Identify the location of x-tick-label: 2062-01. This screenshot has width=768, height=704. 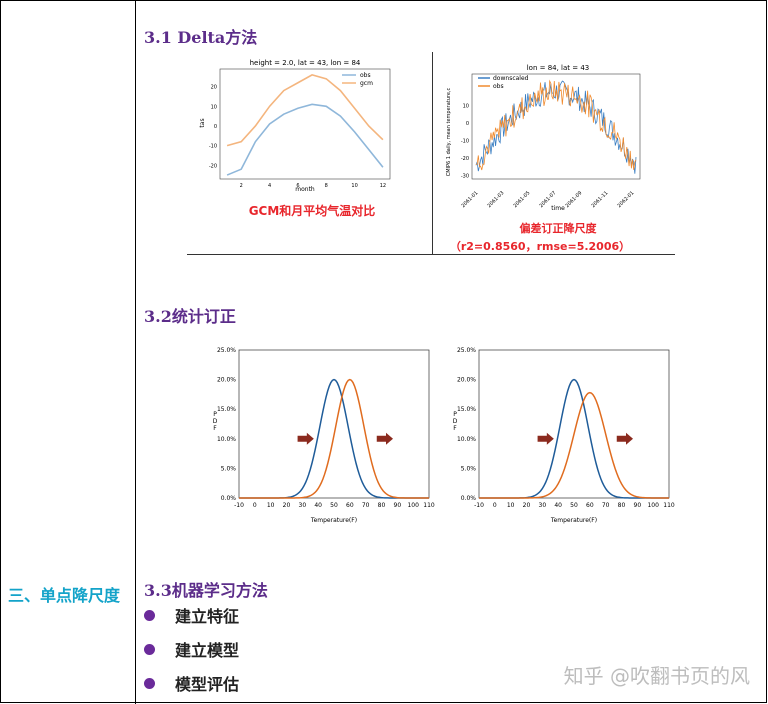
(625, 199).